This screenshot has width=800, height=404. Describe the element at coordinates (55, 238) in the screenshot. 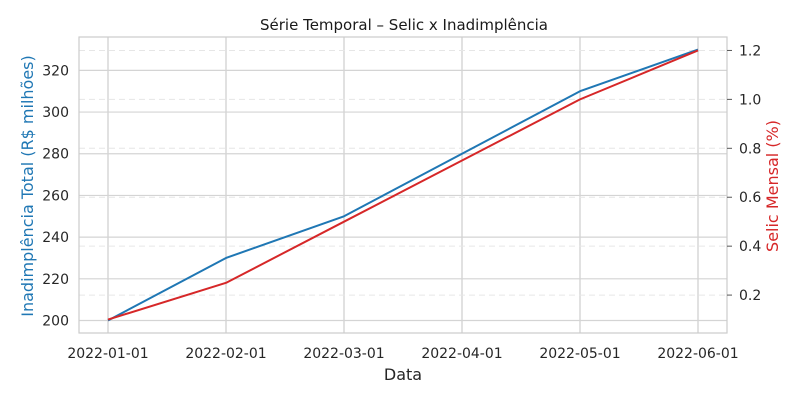

I see `y-left-tick-label: 240` at that location.